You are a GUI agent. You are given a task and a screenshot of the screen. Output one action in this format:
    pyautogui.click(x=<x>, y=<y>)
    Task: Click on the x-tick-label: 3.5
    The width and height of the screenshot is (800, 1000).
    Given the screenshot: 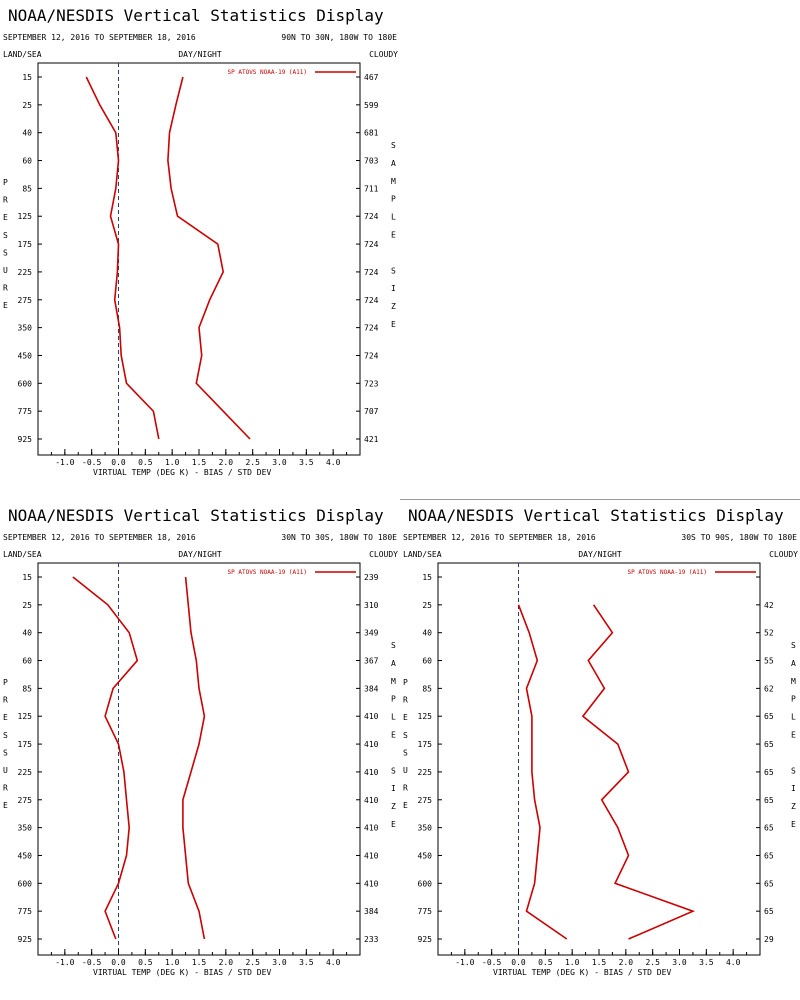 What is the action you would take?
    pyautogui.click(x=306, y=462)
    